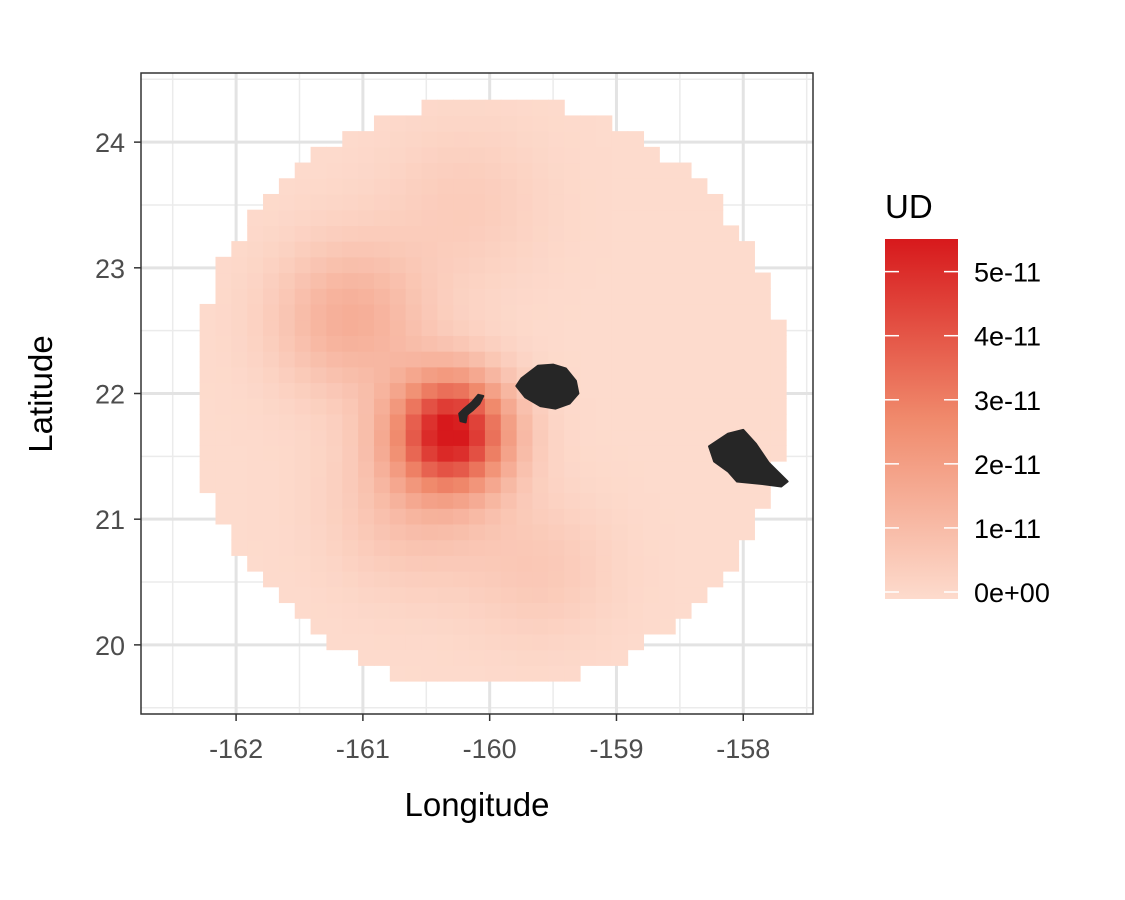  I want to click on x-tick-label: -158, so click(743, 749).